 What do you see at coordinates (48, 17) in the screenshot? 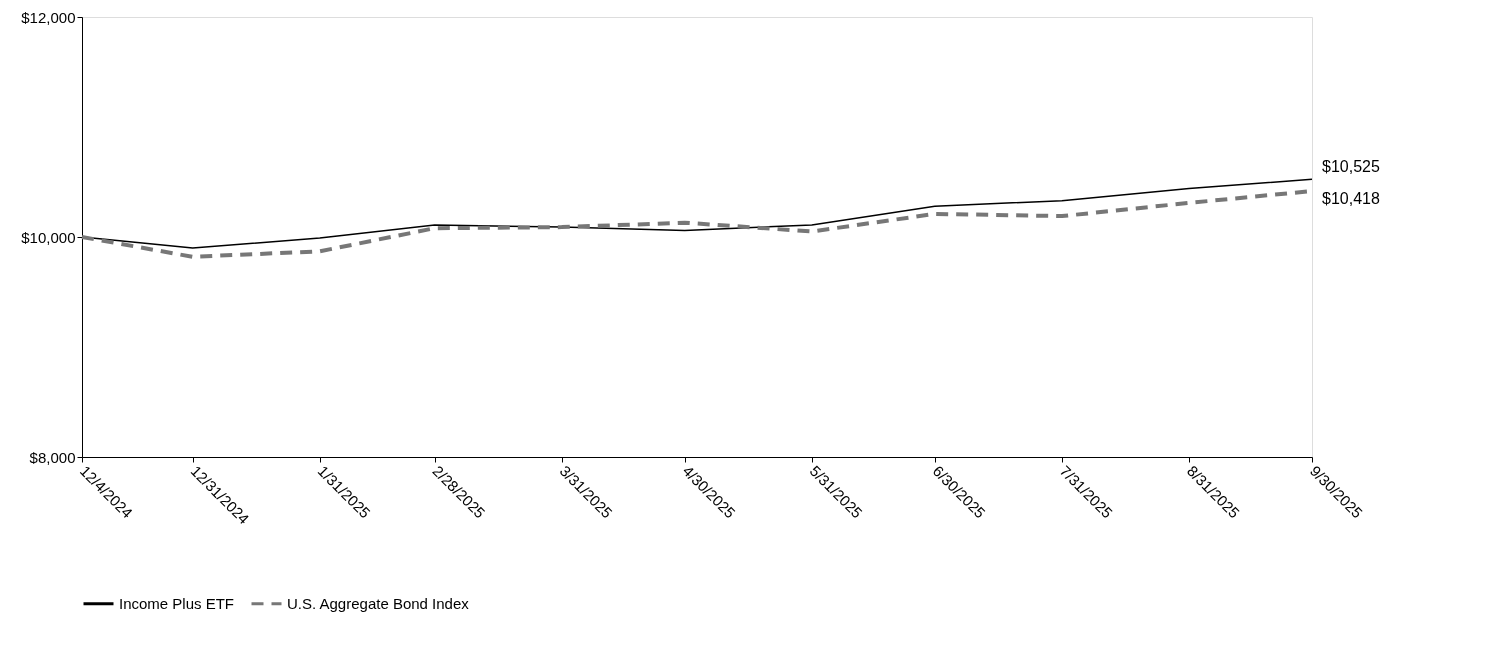
I see `y-tick-label: $12,000` at bounding box center [48, 17].